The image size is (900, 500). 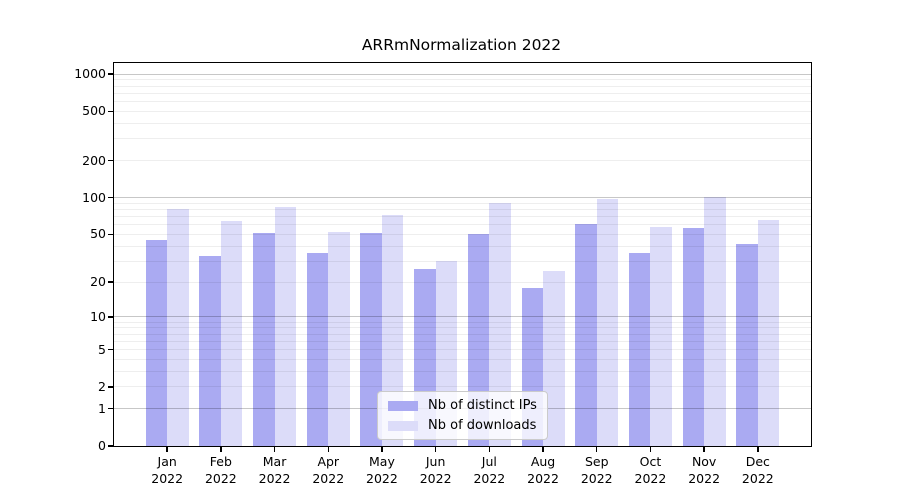 I want to click on x-tick-month: Nov, so click(x=704, y=461).